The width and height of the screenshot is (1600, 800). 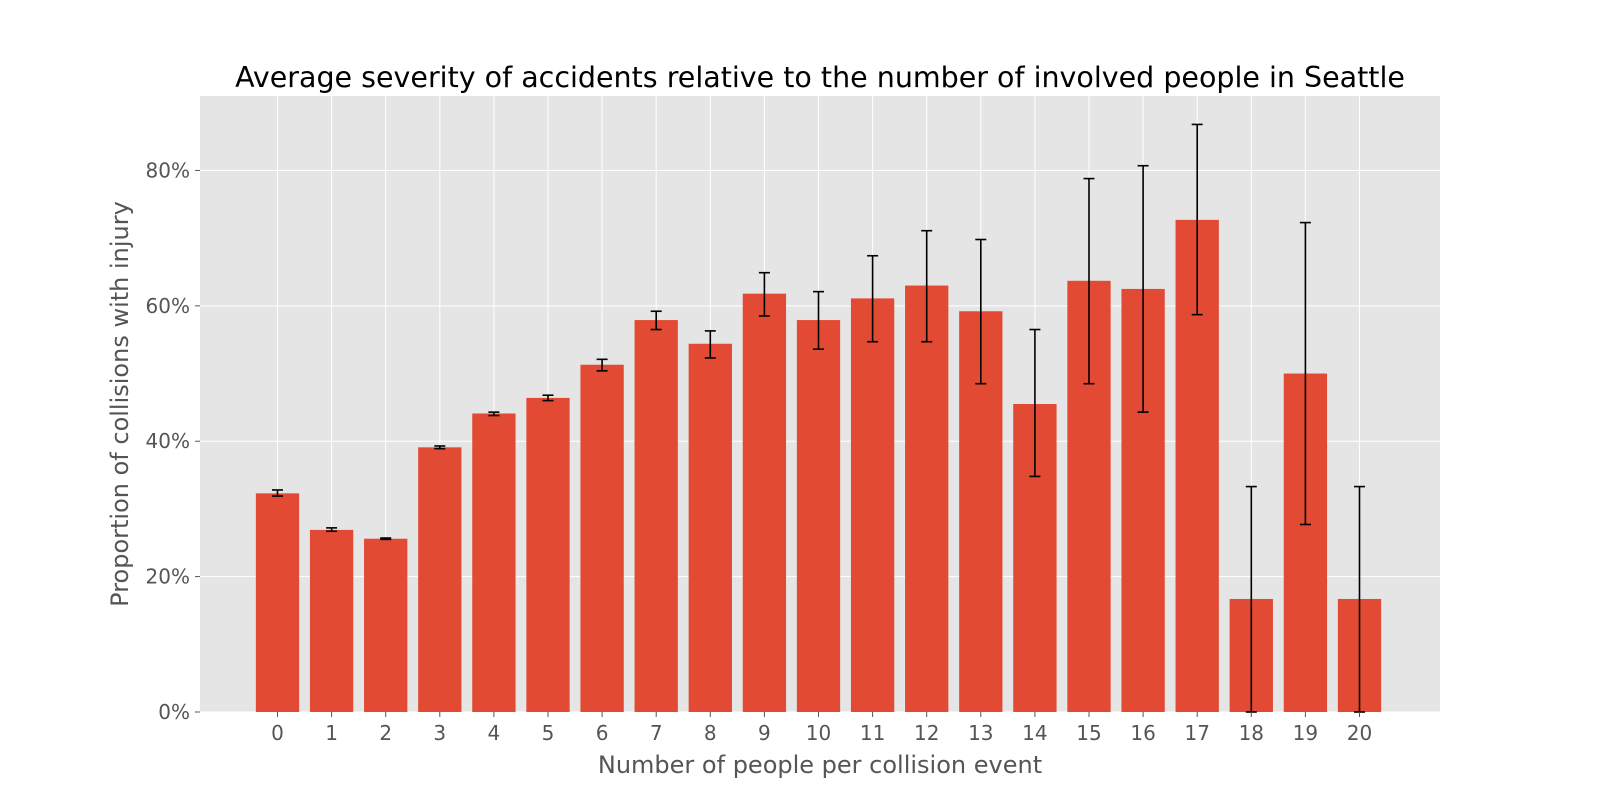 I want to click on x-tick-label: 10, so click(x=818, y=733).